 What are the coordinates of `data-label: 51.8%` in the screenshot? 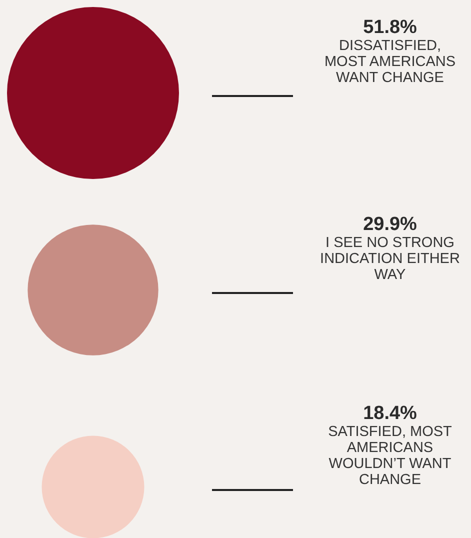 It's located at (390, 27).